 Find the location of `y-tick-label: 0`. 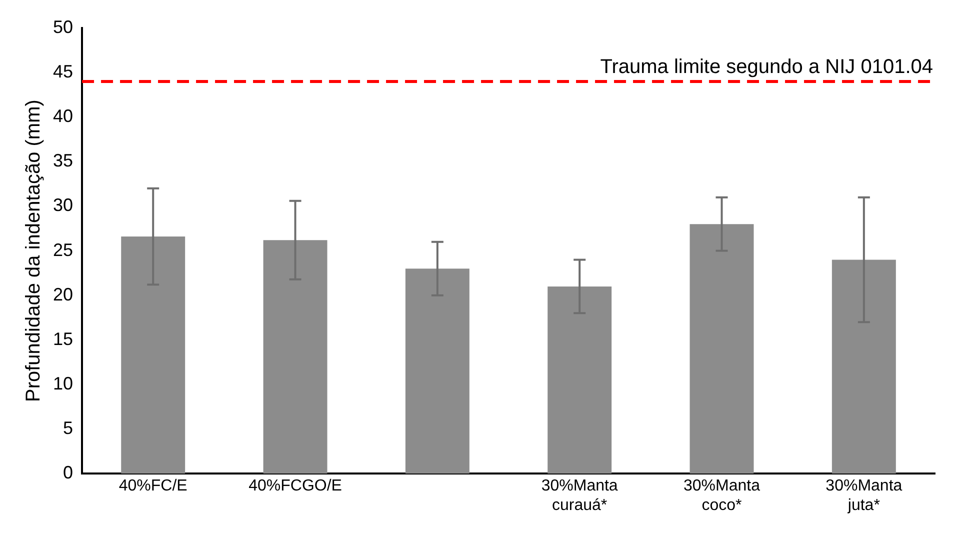

y-tick-label: 0 is located at coordinates (68, 472).